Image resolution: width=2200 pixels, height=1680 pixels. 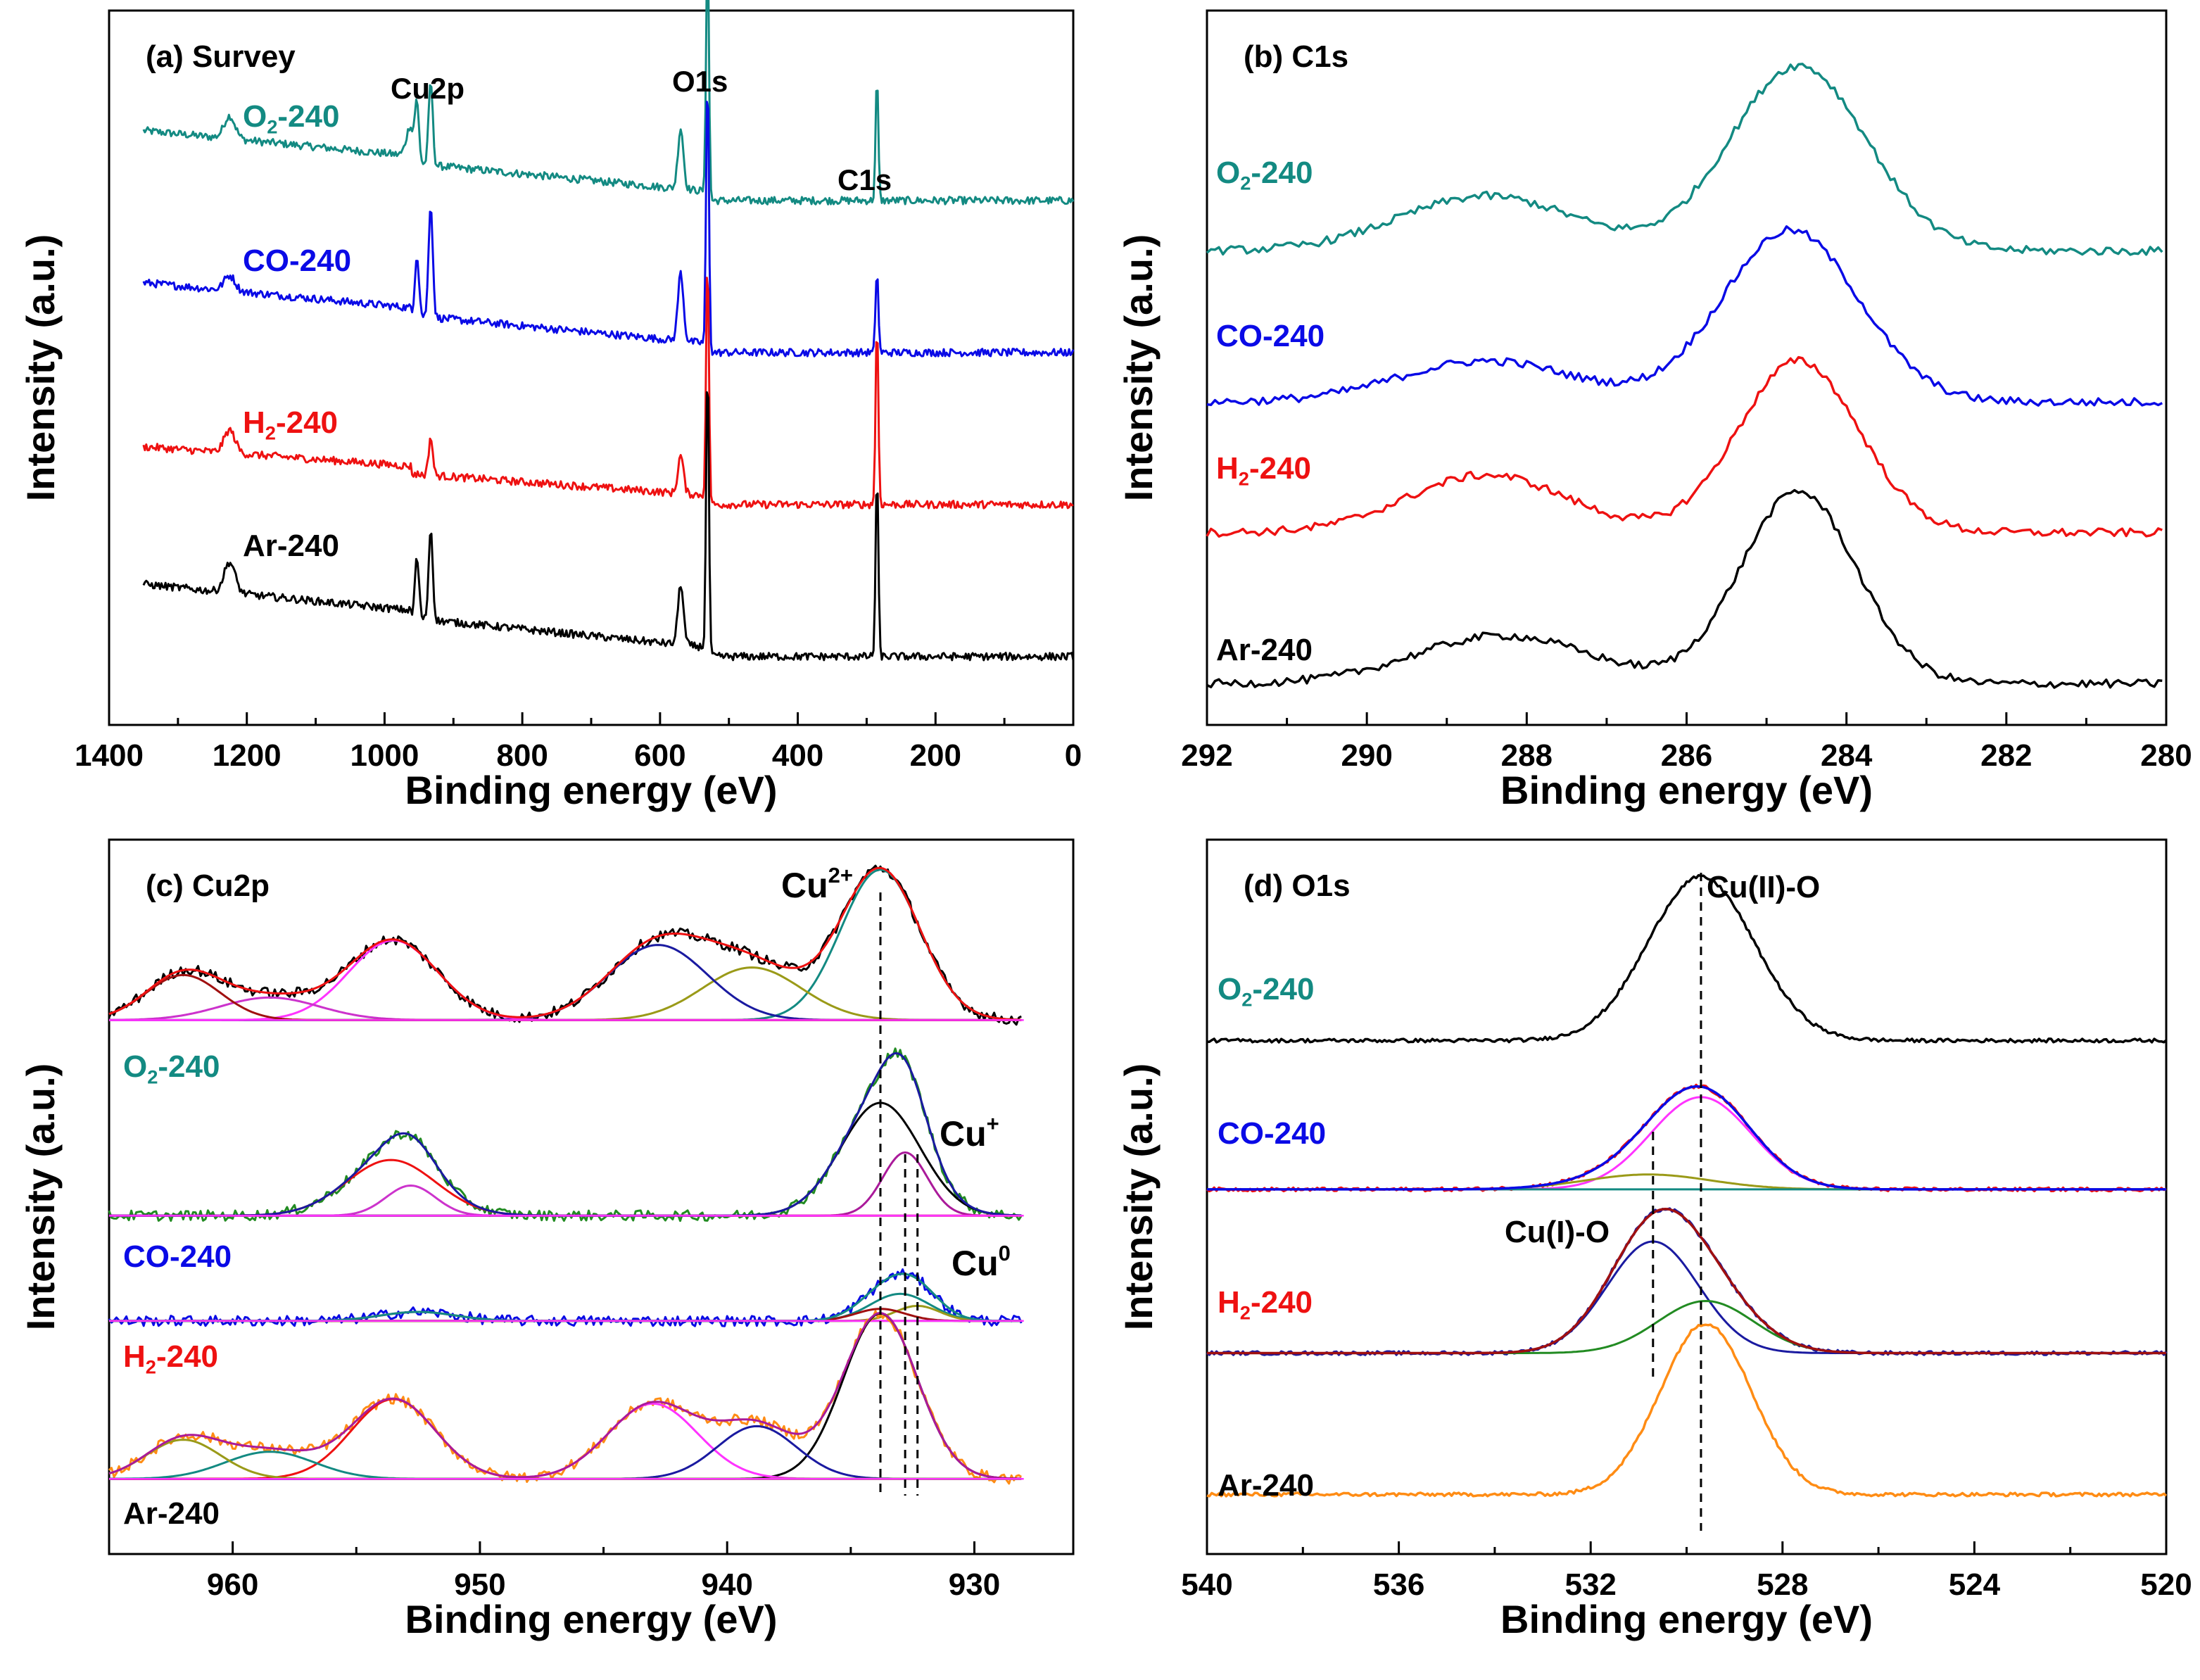 What do you see at coordinates (700, 81) in the screenshot?
I see `annotation-o1s: O1s` at bounding box center [700, 81].